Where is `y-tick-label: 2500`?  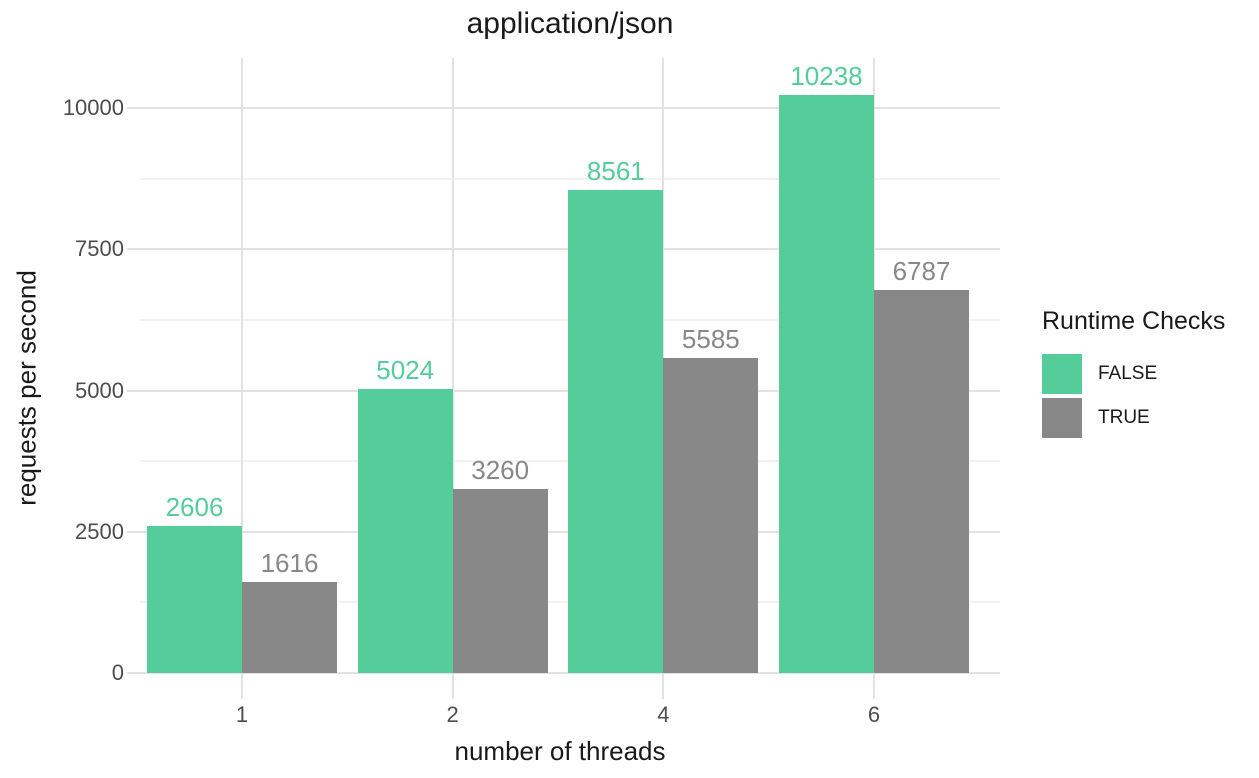 y-tick-label: 2500 is located at coordinates (99, 531).